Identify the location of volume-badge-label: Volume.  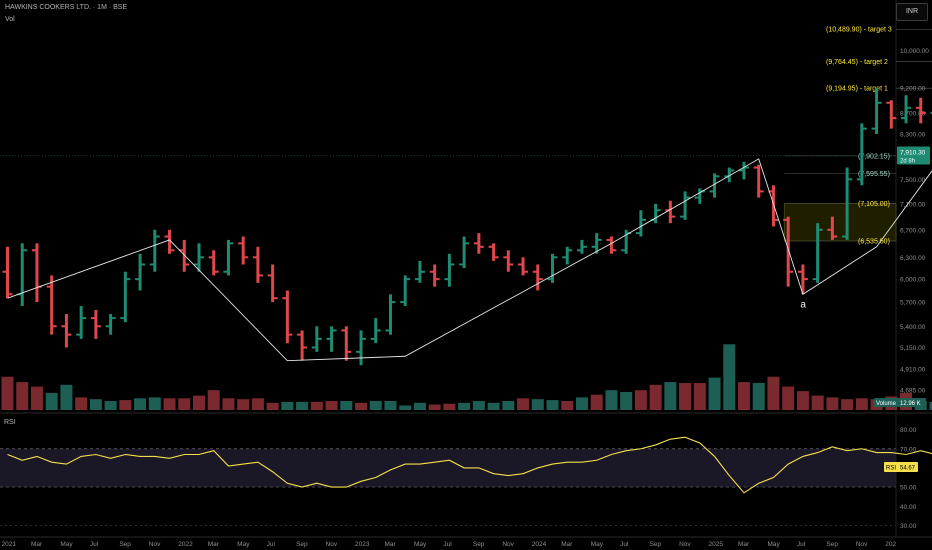
(886, 404).